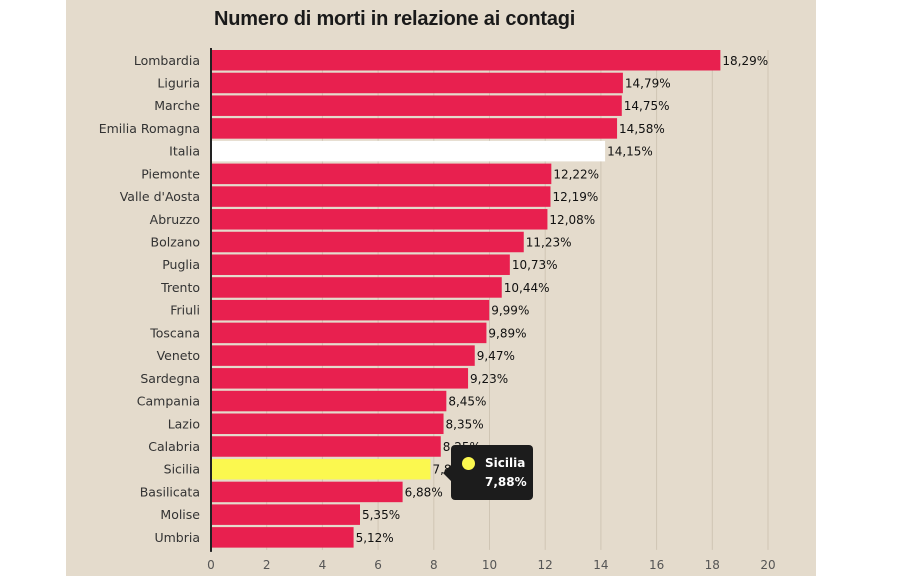 Image resolution: width=910 pixels, height=576 pixels. What do you see at coordinates (149, 128) in the screenshot?
I see `category-label: Emilia Romagna` at bounding box center [149, 128].